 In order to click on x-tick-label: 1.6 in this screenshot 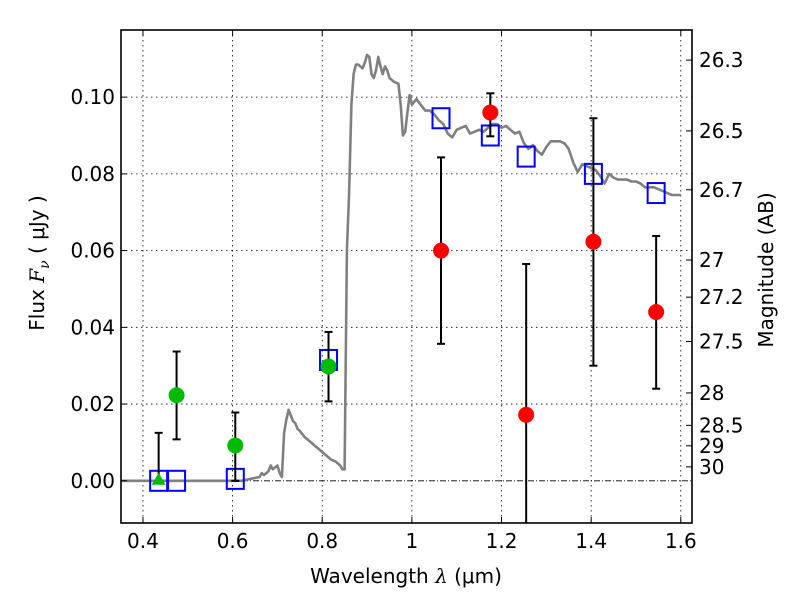, I will do `click(681, 541)`.